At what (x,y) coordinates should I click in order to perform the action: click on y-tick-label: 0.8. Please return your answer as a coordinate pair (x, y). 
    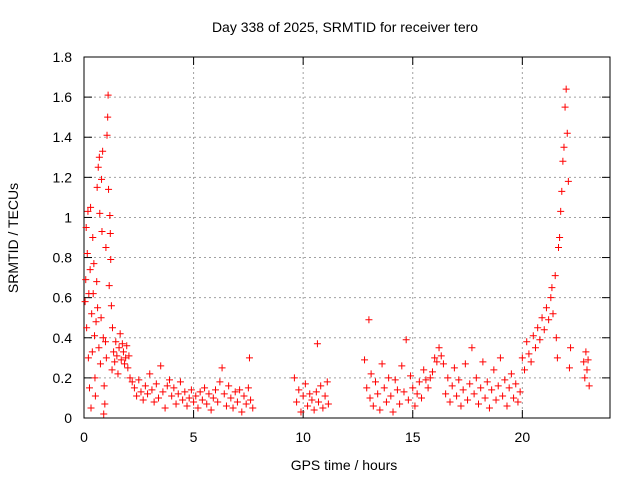
    Looking at the image, I should click on (63, 258).